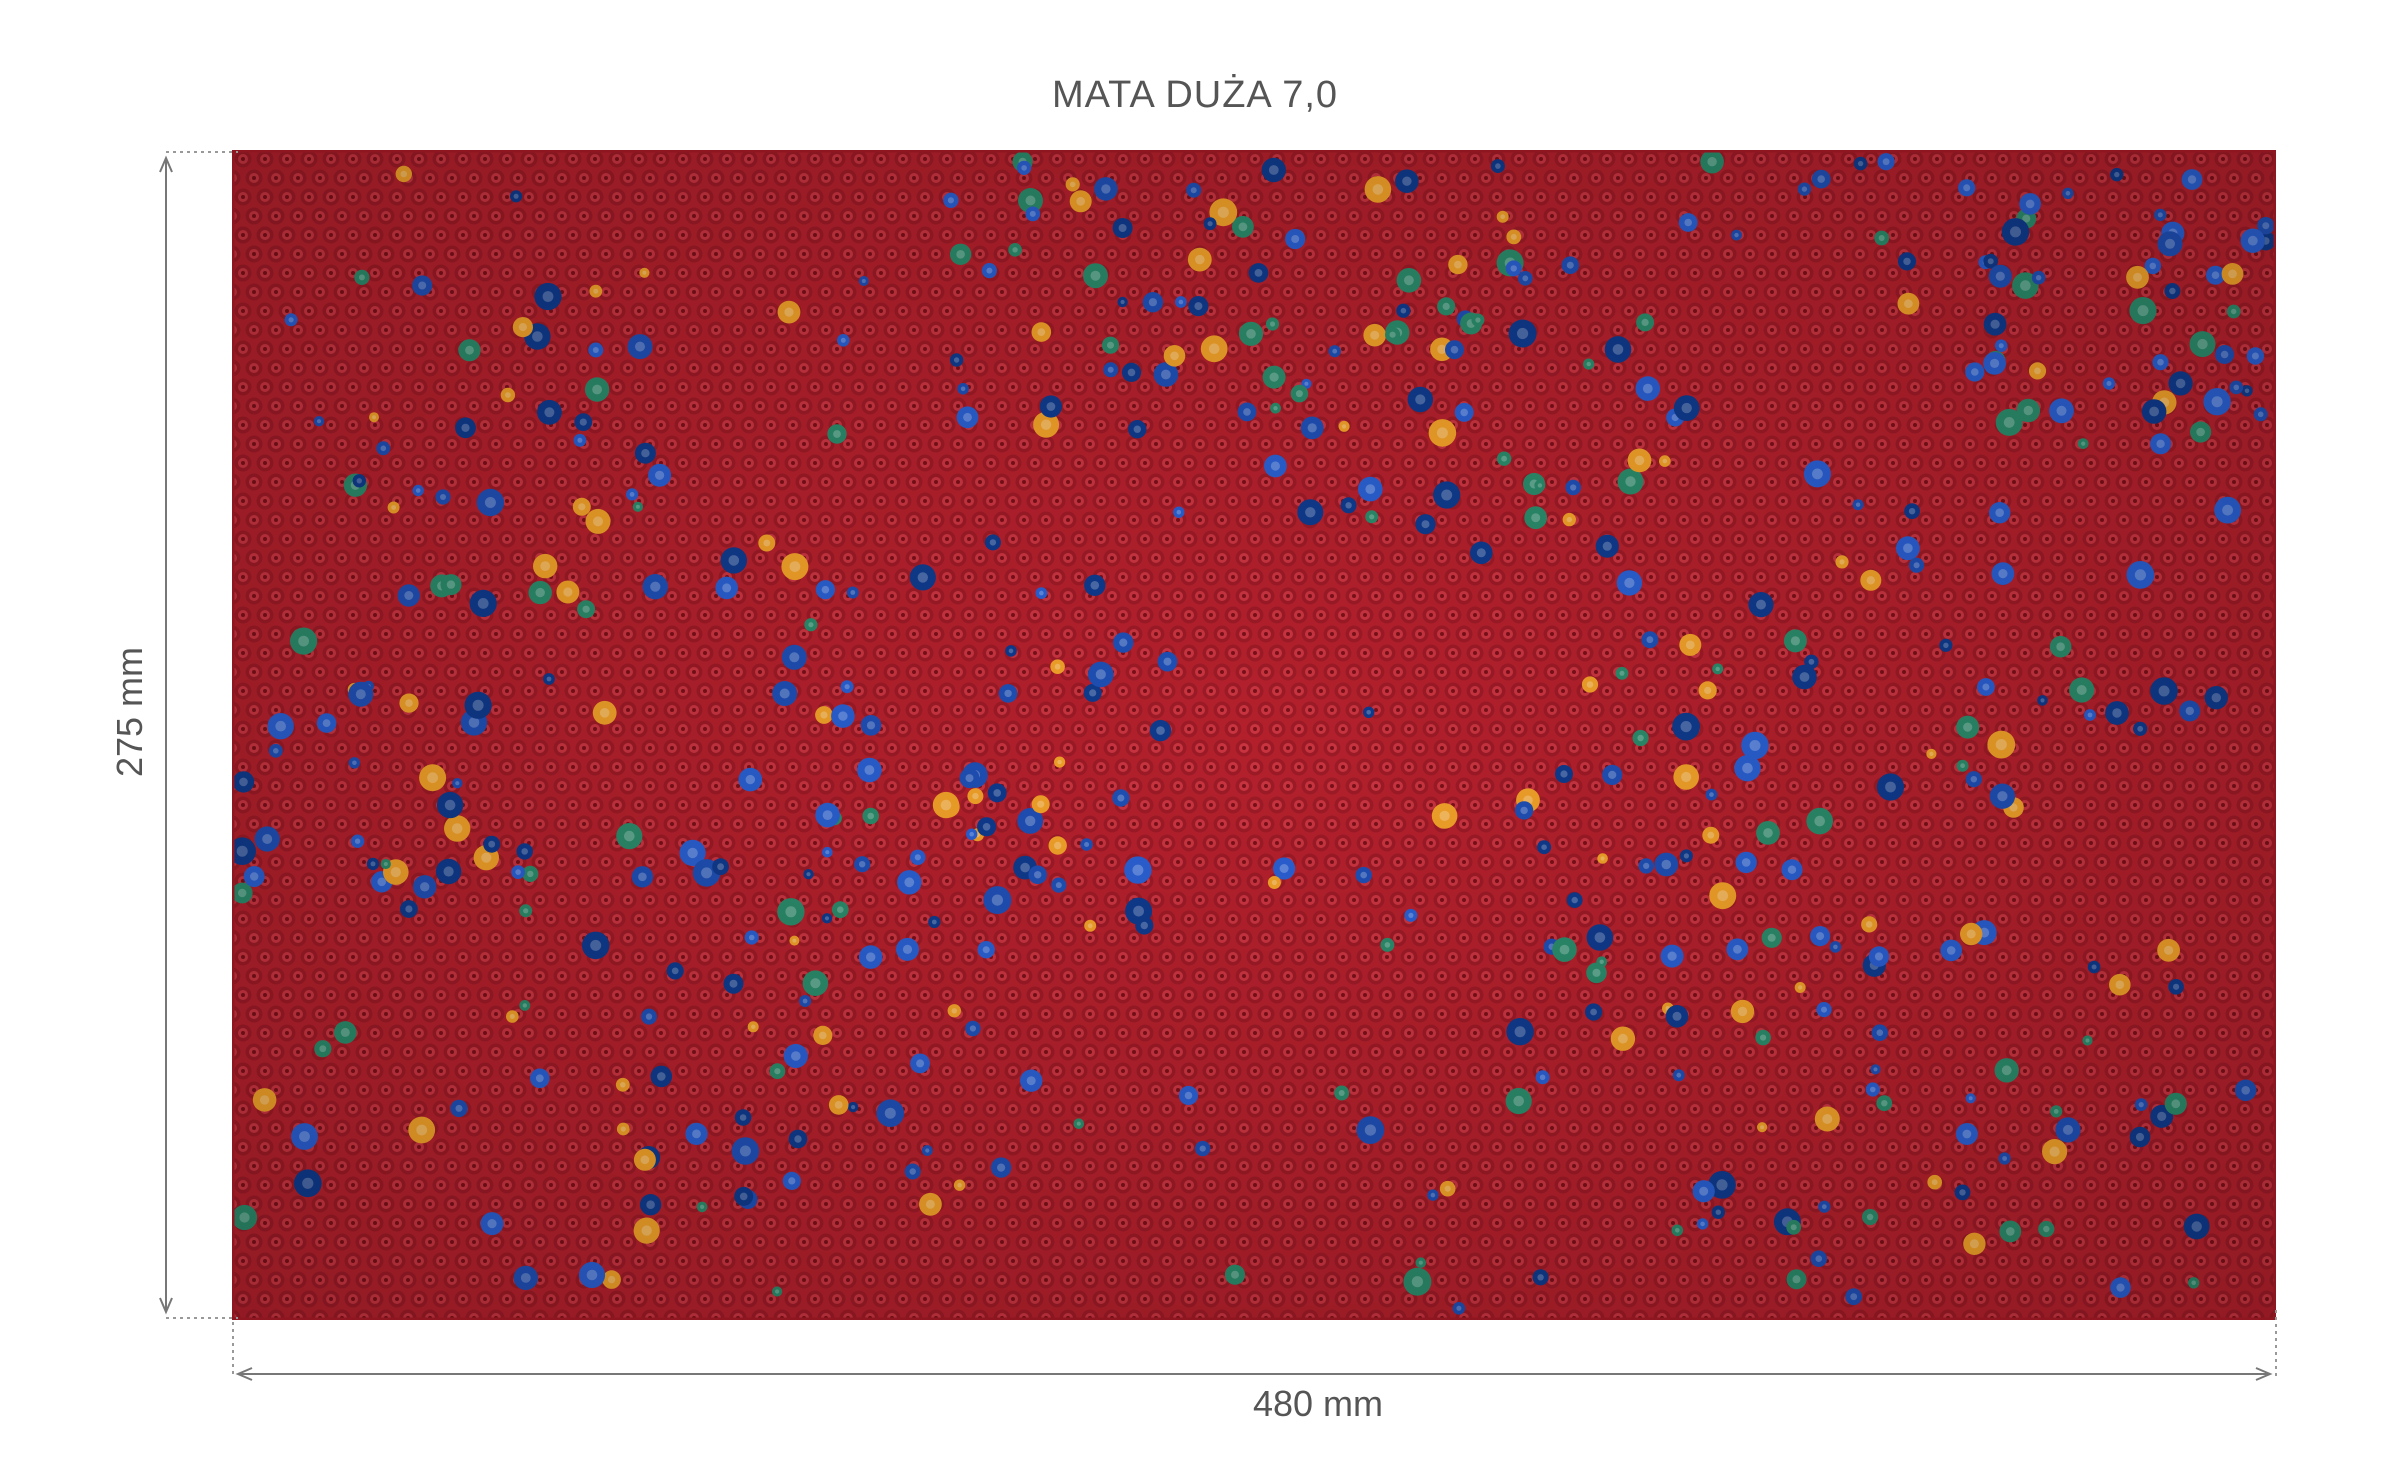  I want to click on width-dimension-label: 480 mm, so click(1318, 1403).